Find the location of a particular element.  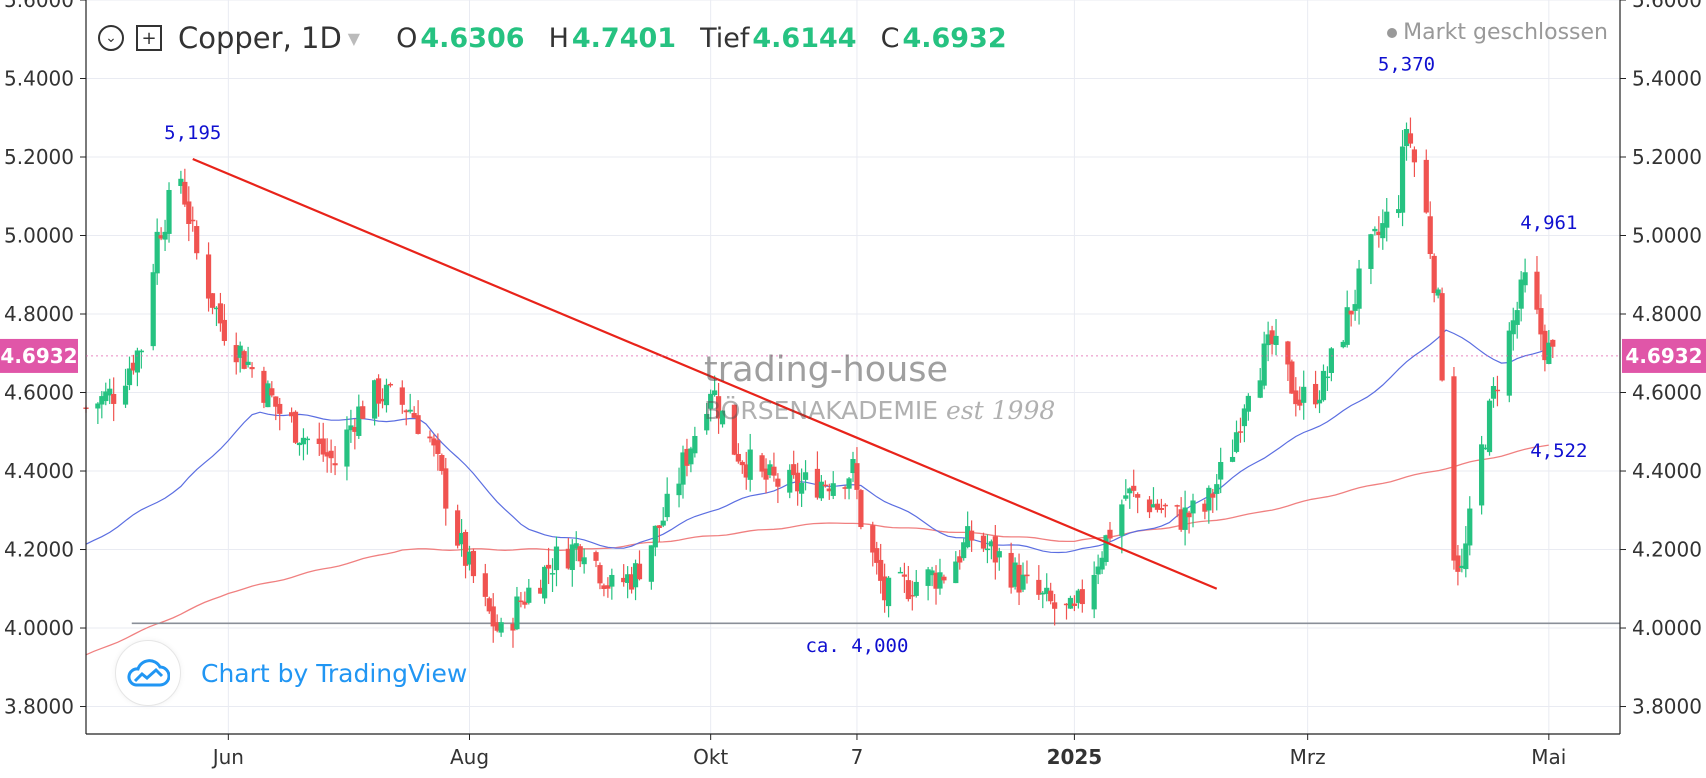

collapse-chevron-icon: ⌄ is located at coordinates (111, 38).